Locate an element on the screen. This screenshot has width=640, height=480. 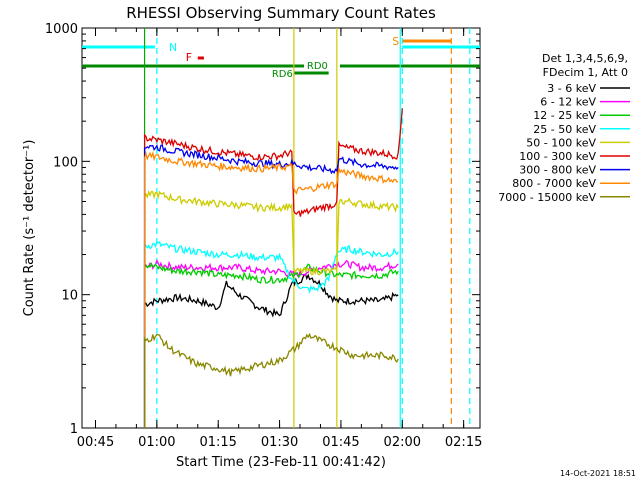
legend-header-line-1: Det 1,3,4,5,6,9, is located at coordinates (585, 58).